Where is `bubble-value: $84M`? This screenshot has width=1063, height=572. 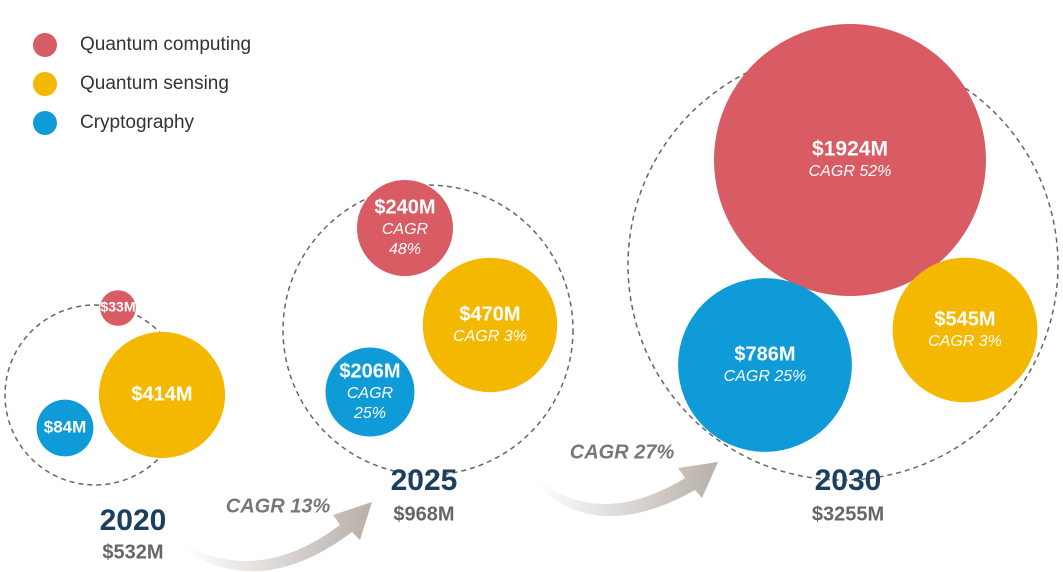
bubble-value: $84M is located at coordinates (65, 426).